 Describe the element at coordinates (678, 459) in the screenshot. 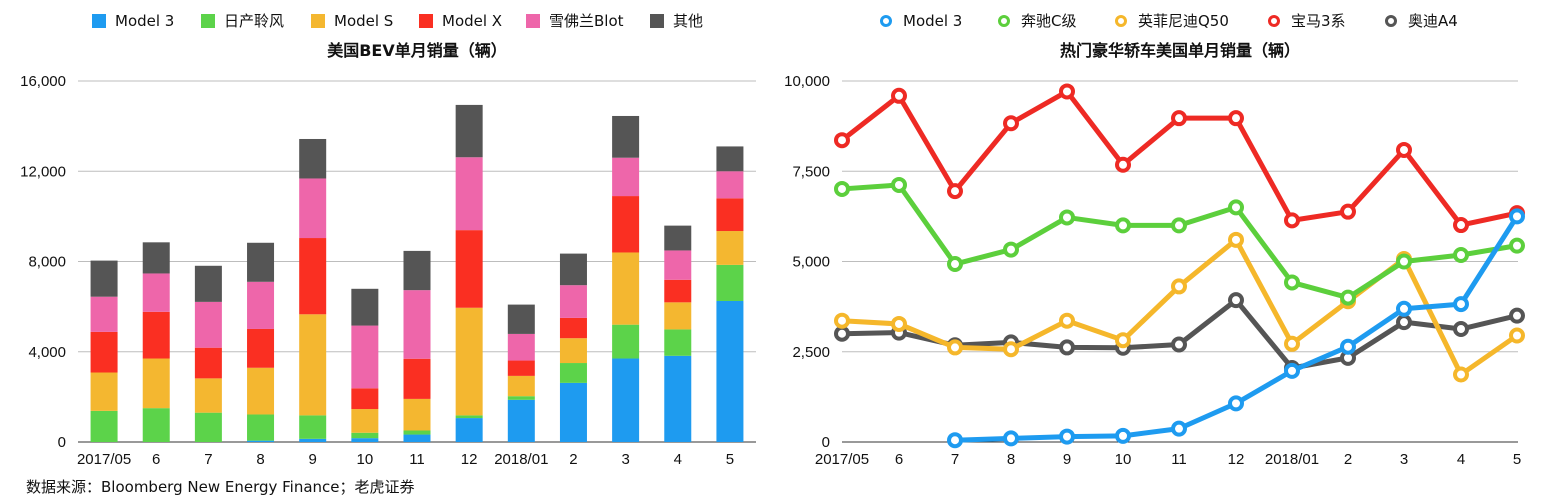

I see `bar-x-tick-label: 4` at that location.